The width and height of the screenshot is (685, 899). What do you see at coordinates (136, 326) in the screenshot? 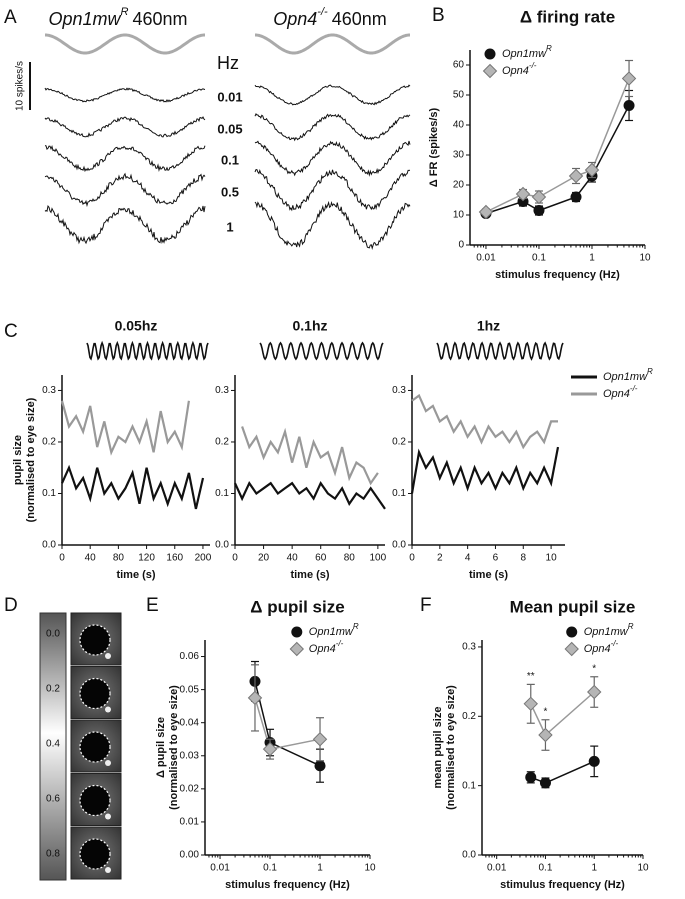
I see `chart-title: 0.05hz` at bounding box center [136, 326].